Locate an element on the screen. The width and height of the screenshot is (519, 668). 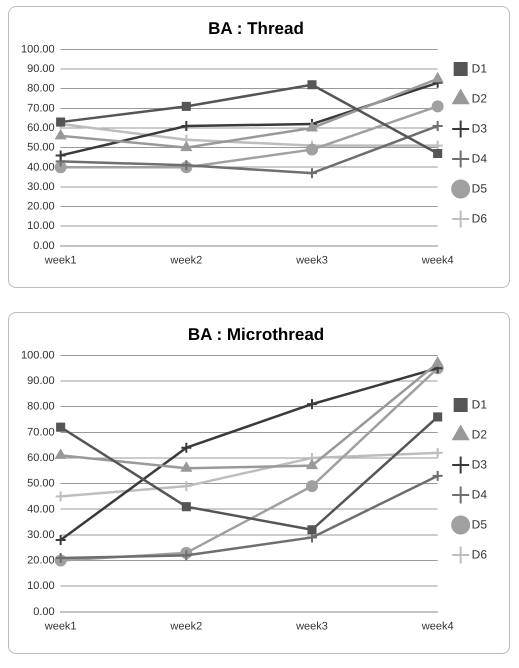
chart-title: BA : Thread is located at coordinates (256, 28).